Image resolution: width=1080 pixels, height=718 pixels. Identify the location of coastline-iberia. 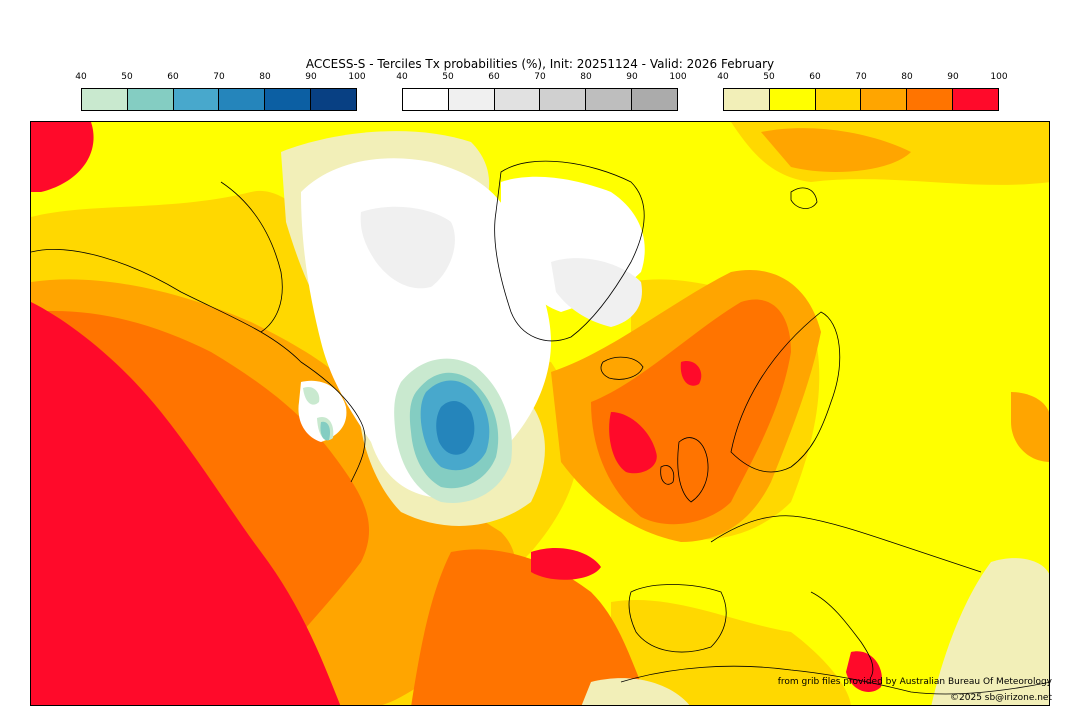
(677, 618).